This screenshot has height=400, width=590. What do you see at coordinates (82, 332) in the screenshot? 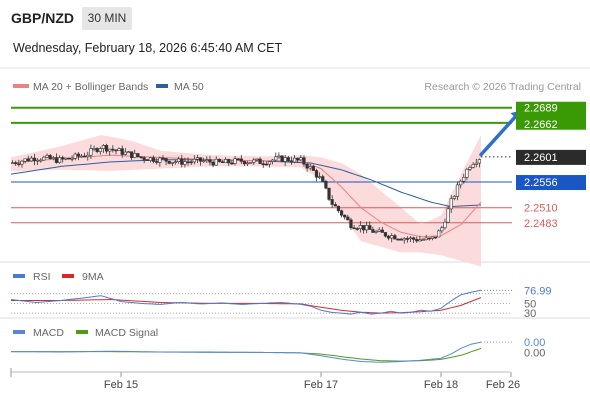
I see `legend-swatch-macd-signal` at bounding box center [82, 332].